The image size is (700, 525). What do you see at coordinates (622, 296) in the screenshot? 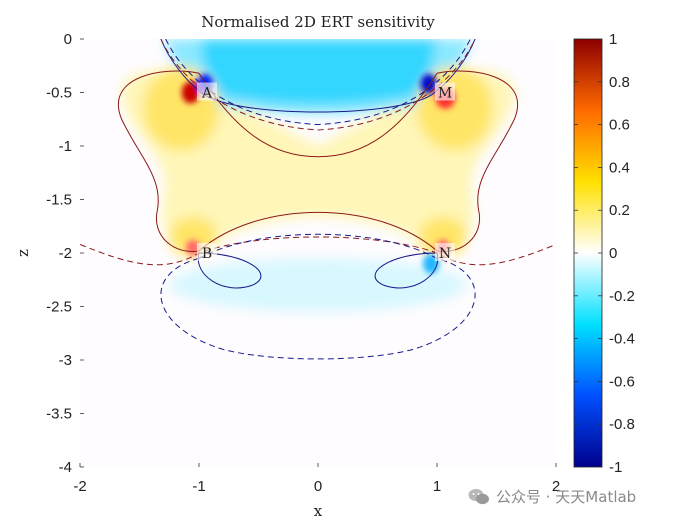
I see `colorbar-tick-label: -0.2` at bounding box center [622, 296].